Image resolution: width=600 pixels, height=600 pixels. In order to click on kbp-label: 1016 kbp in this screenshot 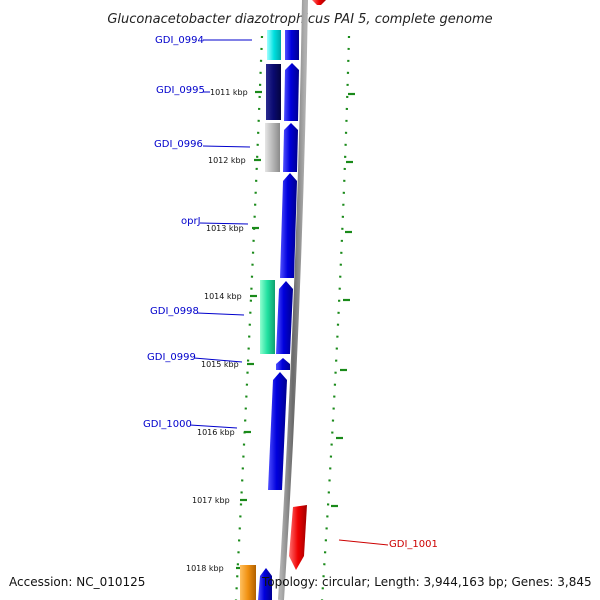, I will do `click(216, 432)`.